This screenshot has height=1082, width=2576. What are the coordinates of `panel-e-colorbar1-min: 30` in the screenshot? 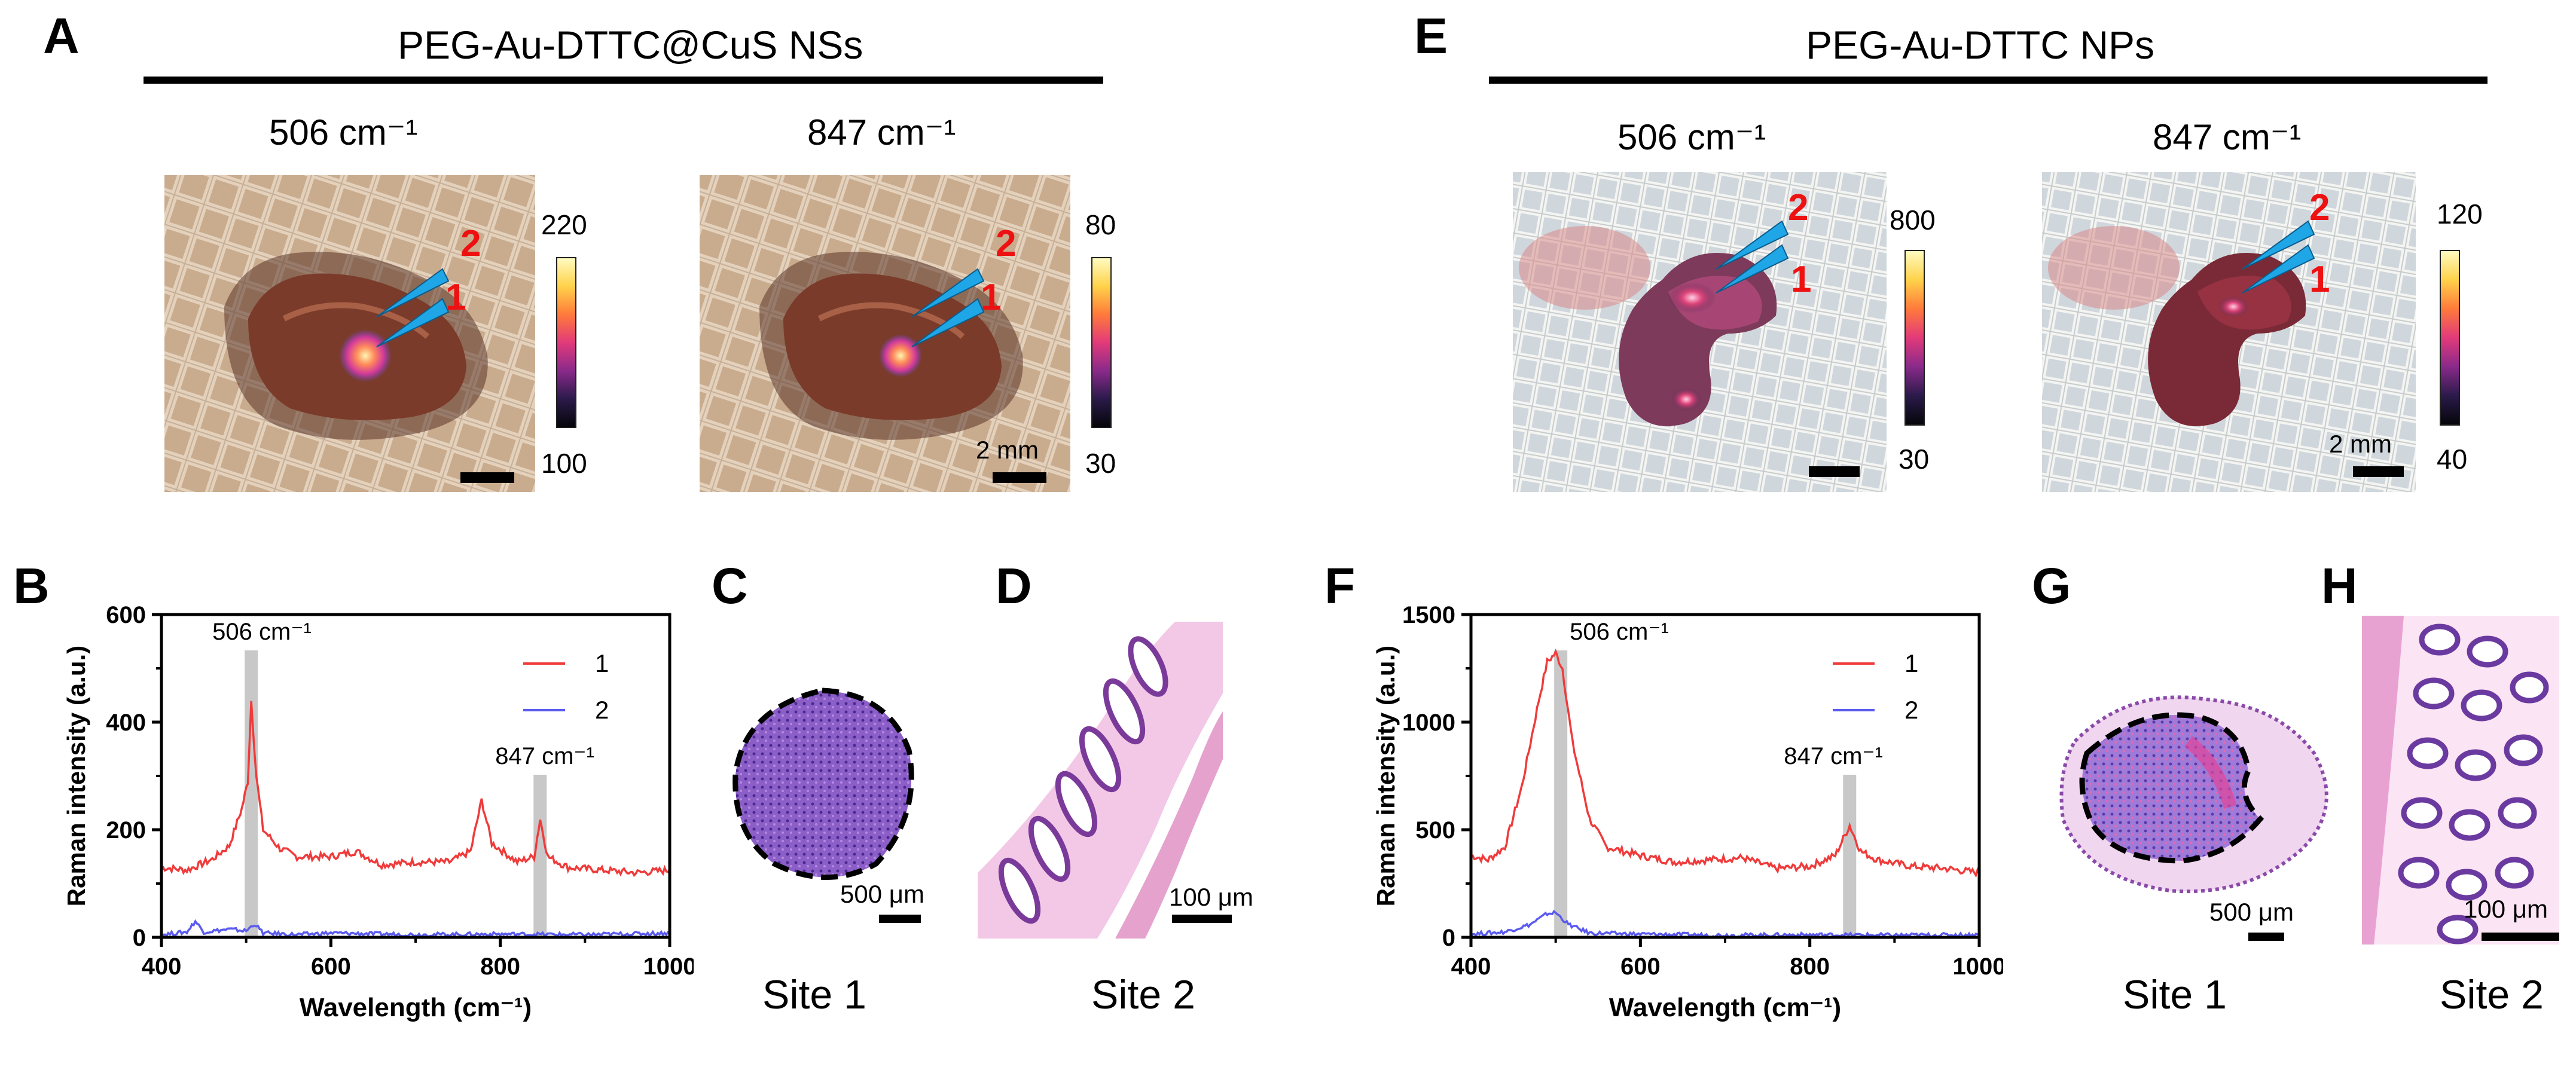 It's located at (1914, 460).